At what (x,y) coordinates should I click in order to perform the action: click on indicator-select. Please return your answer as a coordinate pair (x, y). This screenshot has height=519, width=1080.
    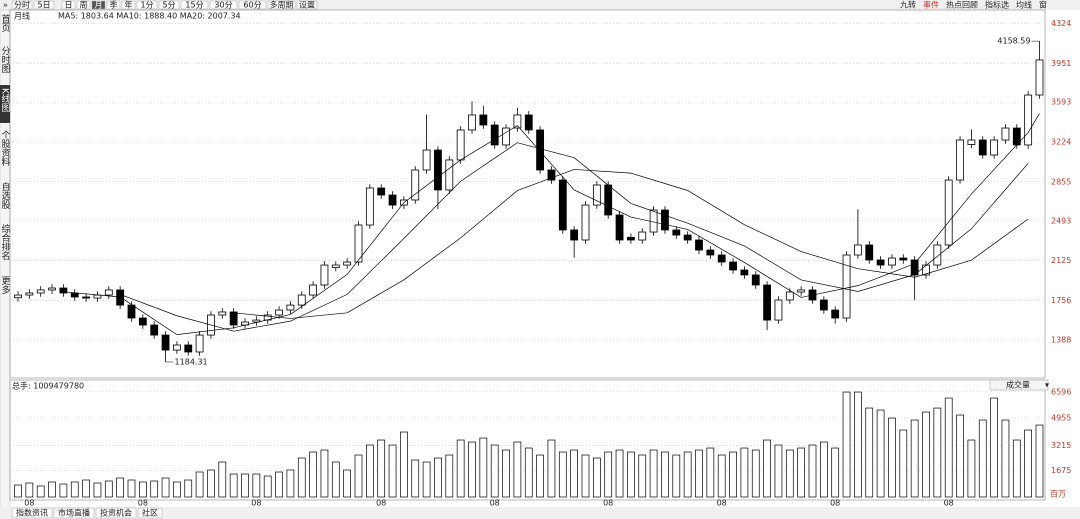
    Looking at the image, I should click on (1019, 385).